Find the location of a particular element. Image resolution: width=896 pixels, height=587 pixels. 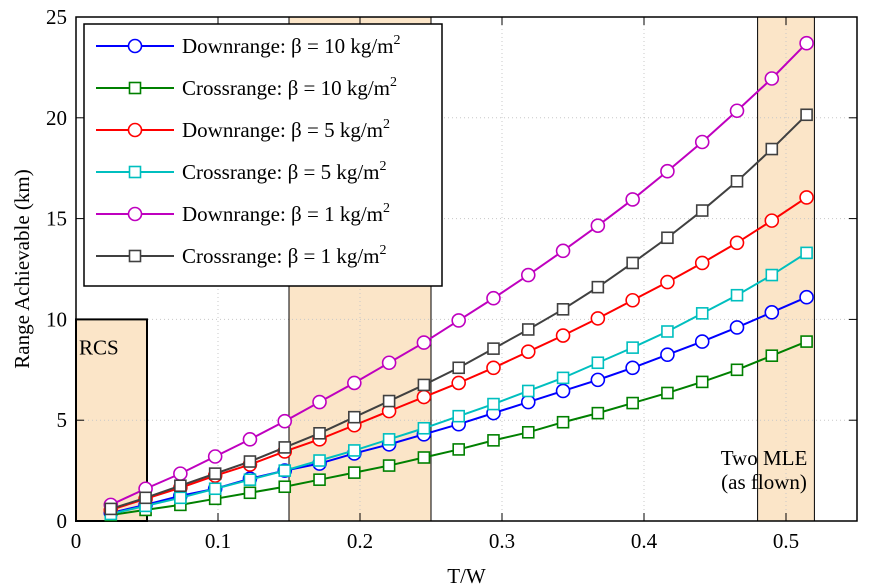

x-tick-label: 0.3 is located at coordinates (502, 541).